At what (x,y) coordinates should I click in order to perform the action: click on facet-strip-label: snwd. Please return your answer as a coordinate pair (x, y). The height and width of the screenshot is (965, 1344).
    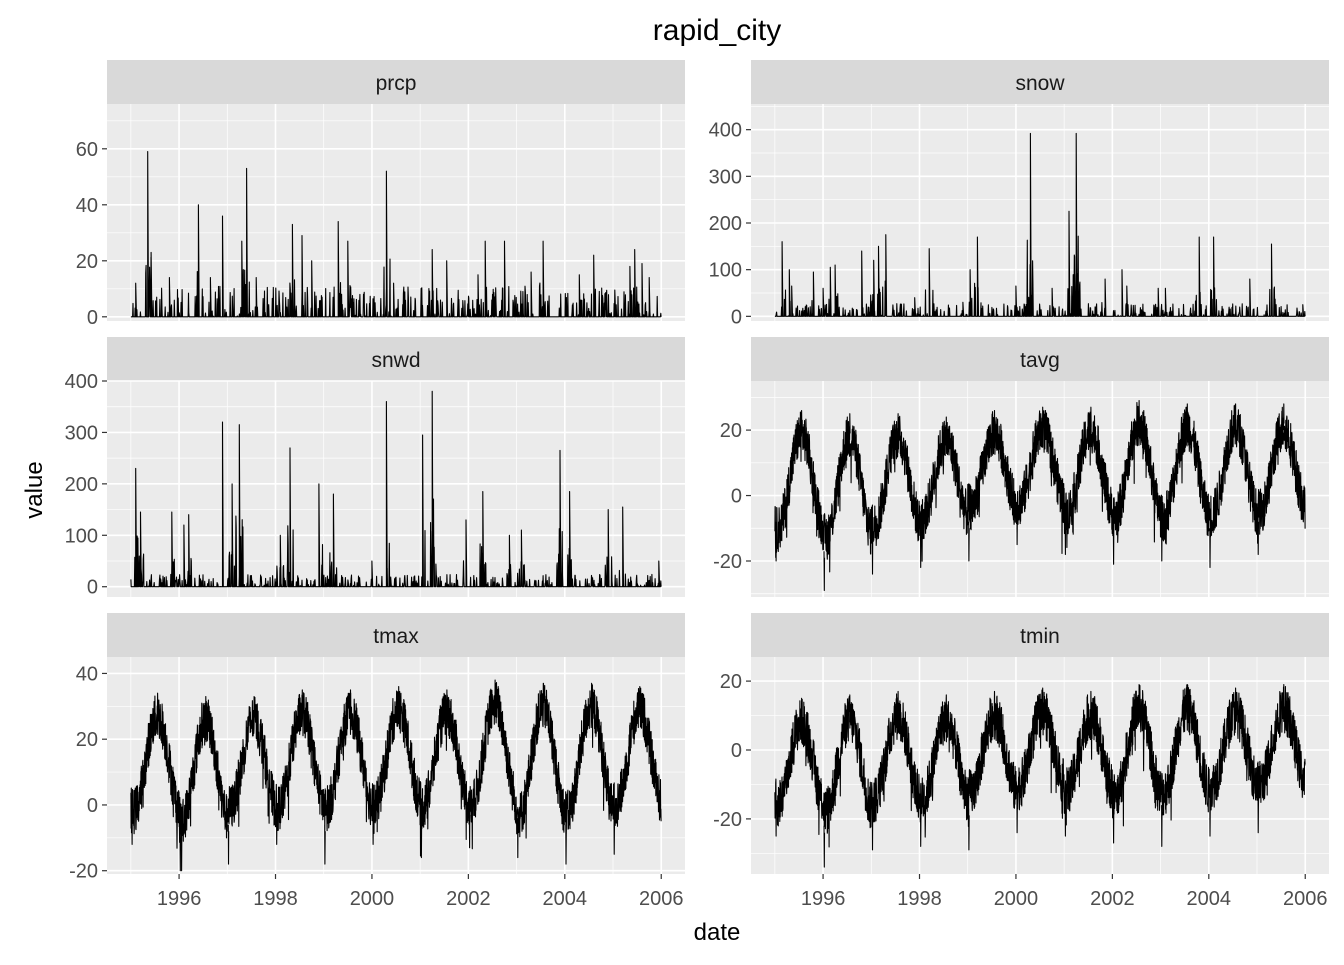
    Looking at the image, I should click on (395, 360).